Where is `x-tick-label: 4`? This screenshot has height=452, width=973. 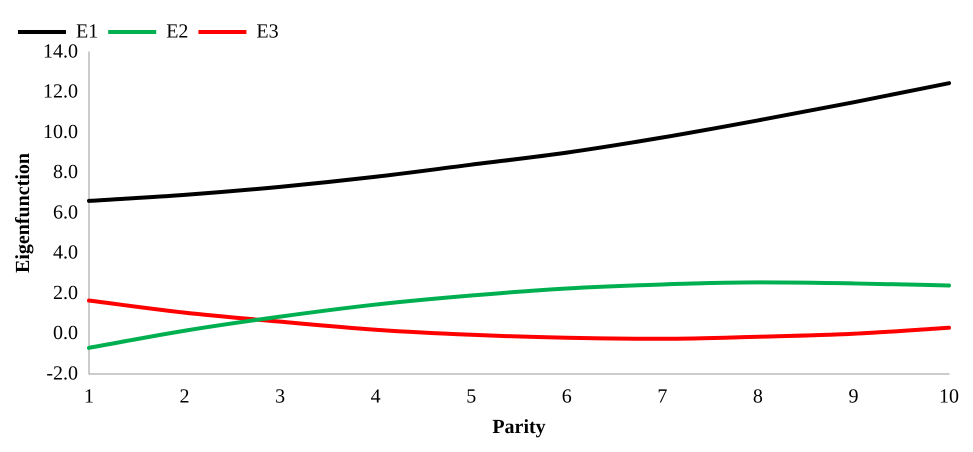 x-tick-label: 4 is located at coordinates (375, 396).